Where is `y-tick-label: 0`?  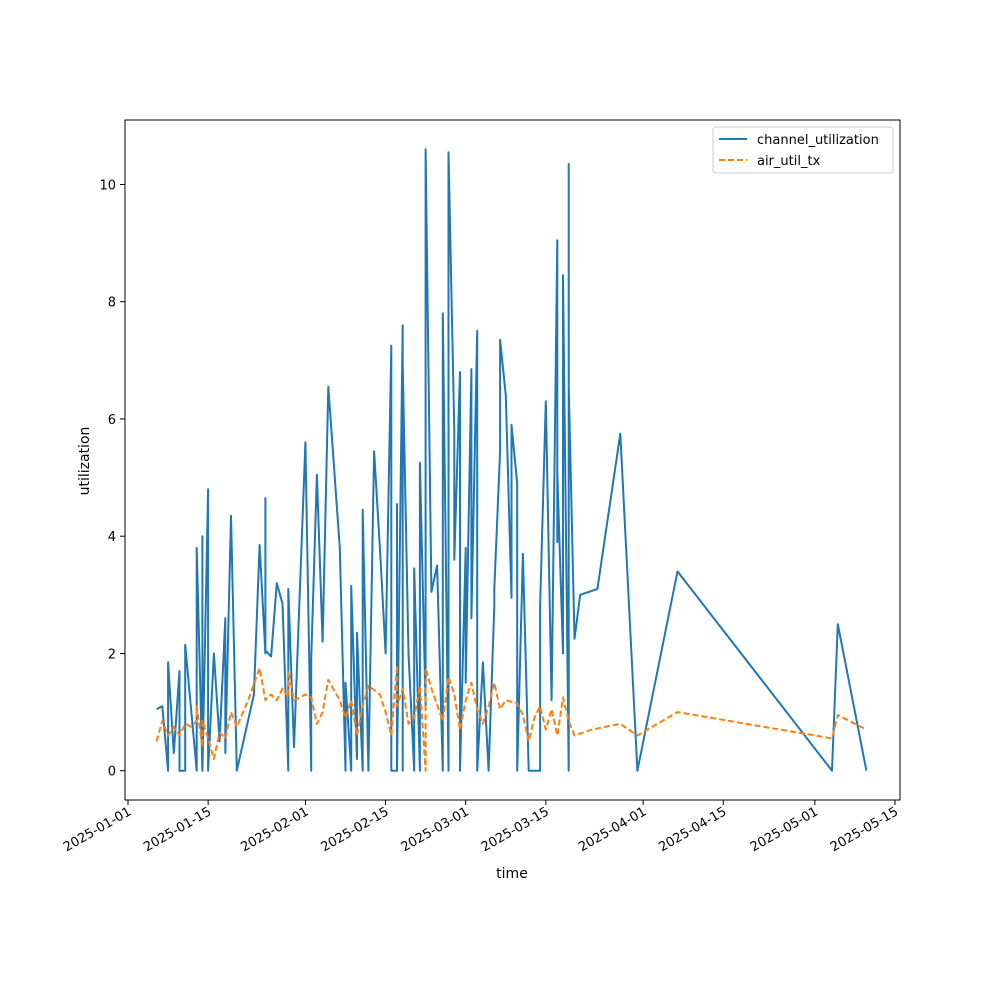
y-tick-label: 0 is located at coordinates (112, 772).